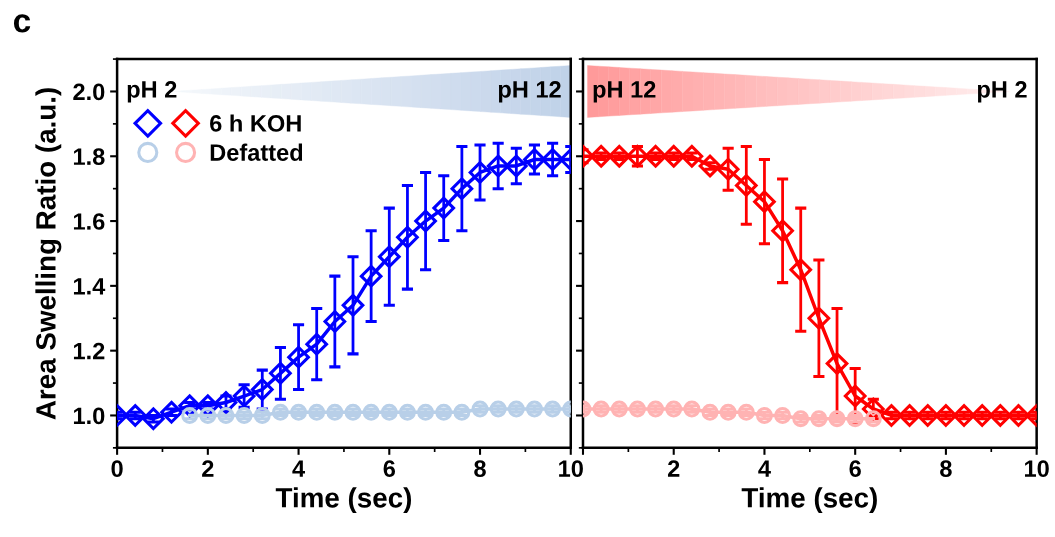 The width and height of the screenshot is (1055, 537). Describe the element at coordinates (89, 416) in the screenshot. I see `y-tick-label: 1.0` at that location.